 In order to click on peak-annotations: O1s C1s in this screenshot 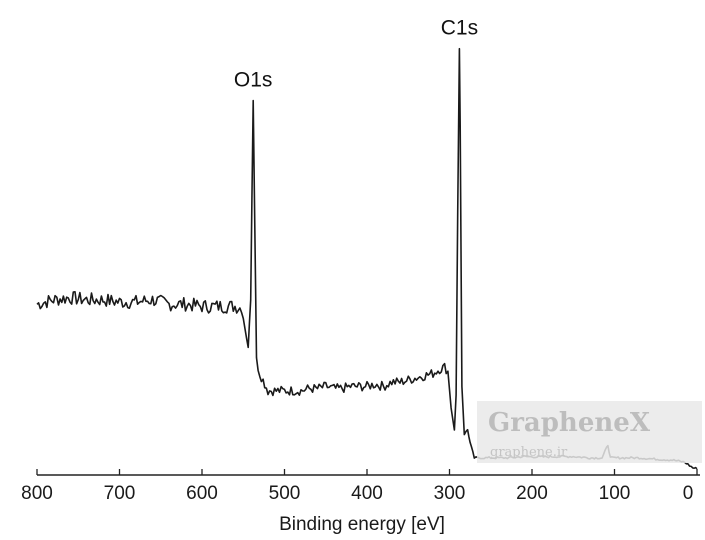, I will do `click(356, 54)`.